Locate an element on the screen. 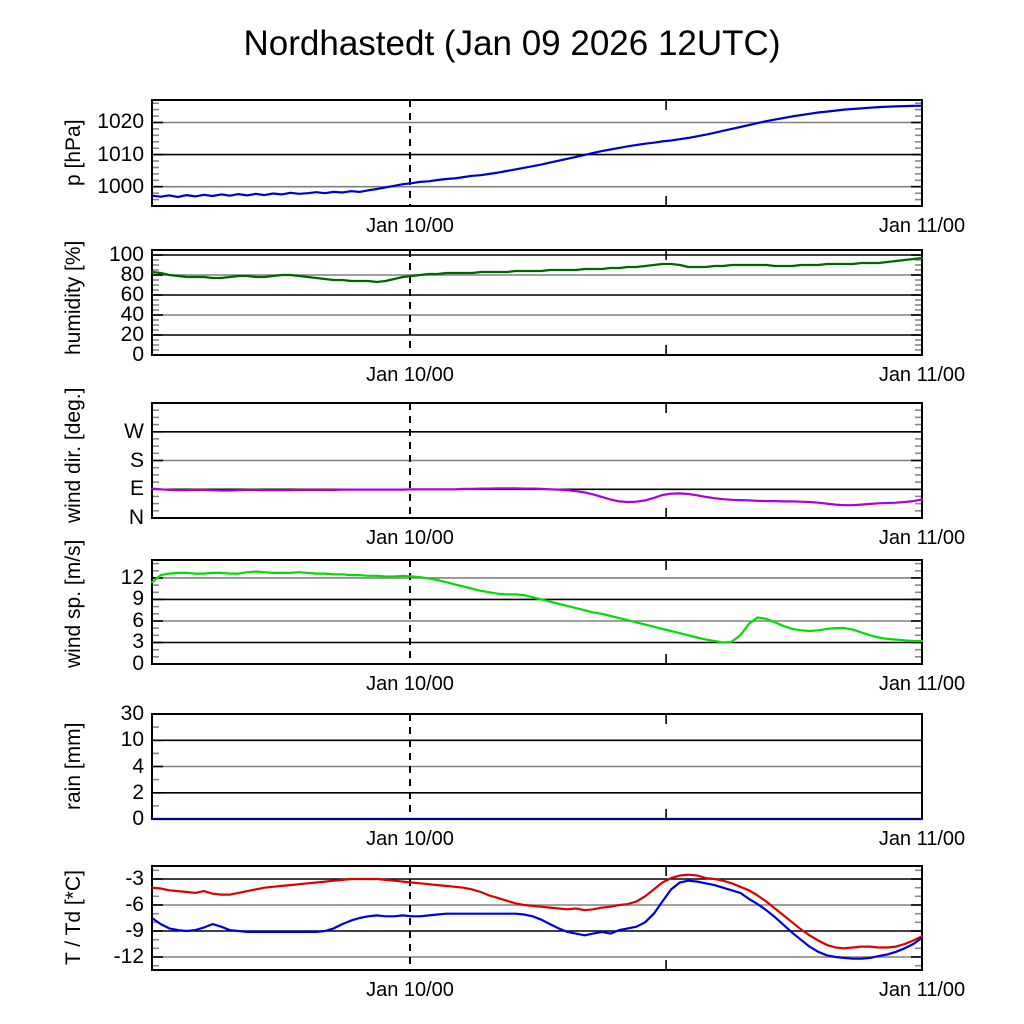 This screenshot has height=1024, width=1024. ytick-winddir-1: E is located at coordinates (136, 489).